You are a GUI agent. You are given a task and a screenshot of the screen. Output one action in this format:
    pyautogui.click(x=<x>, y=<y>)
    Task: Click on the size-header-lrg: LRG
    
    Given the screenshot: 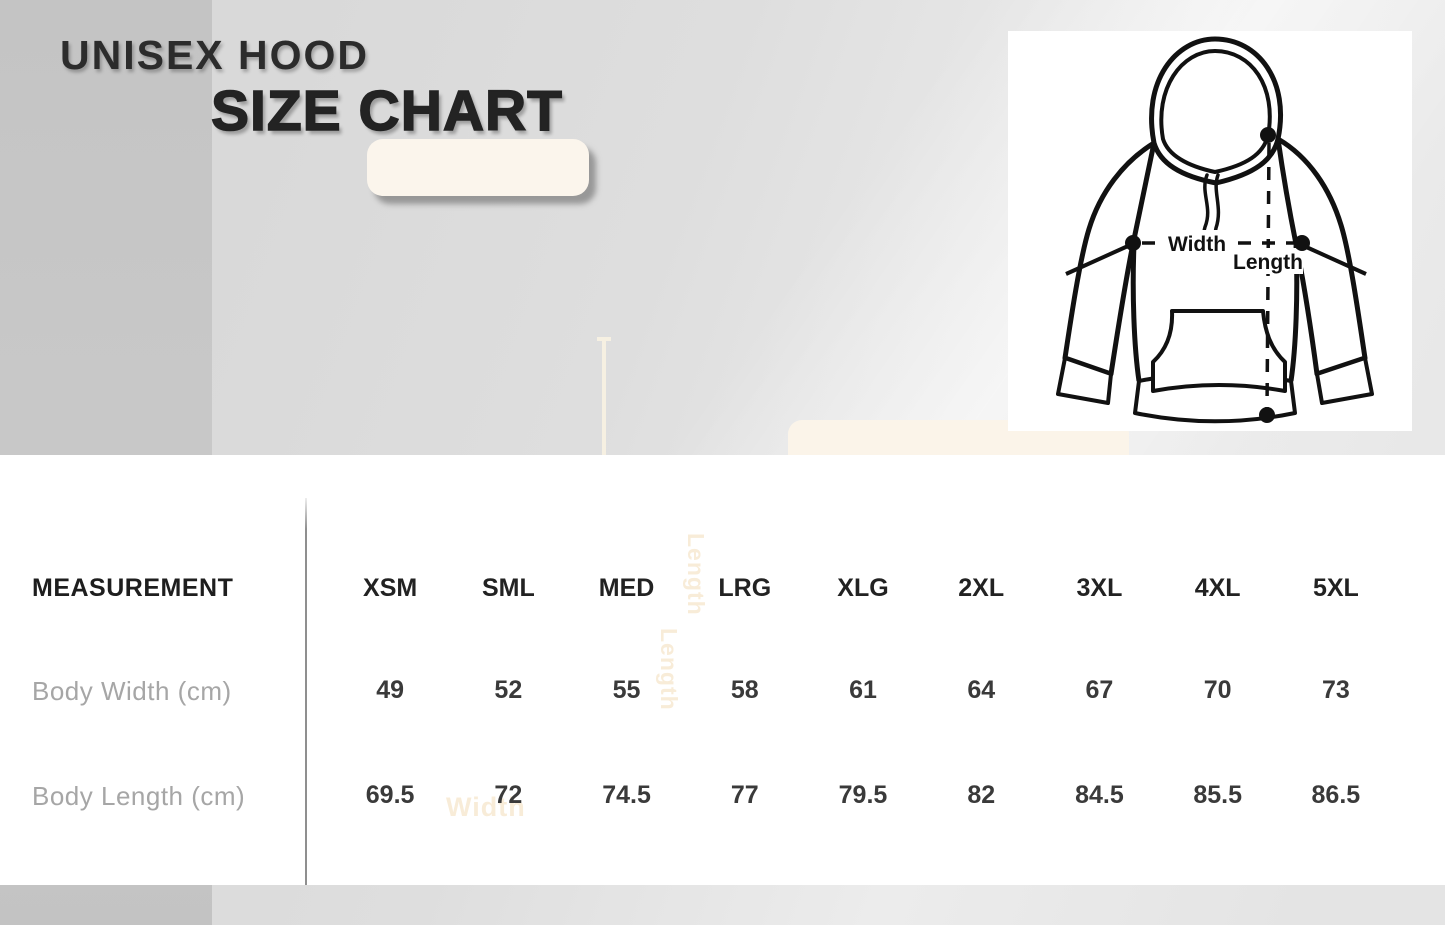 What is the action you would take?
    pyautogui.click(x=745, y=588)
    